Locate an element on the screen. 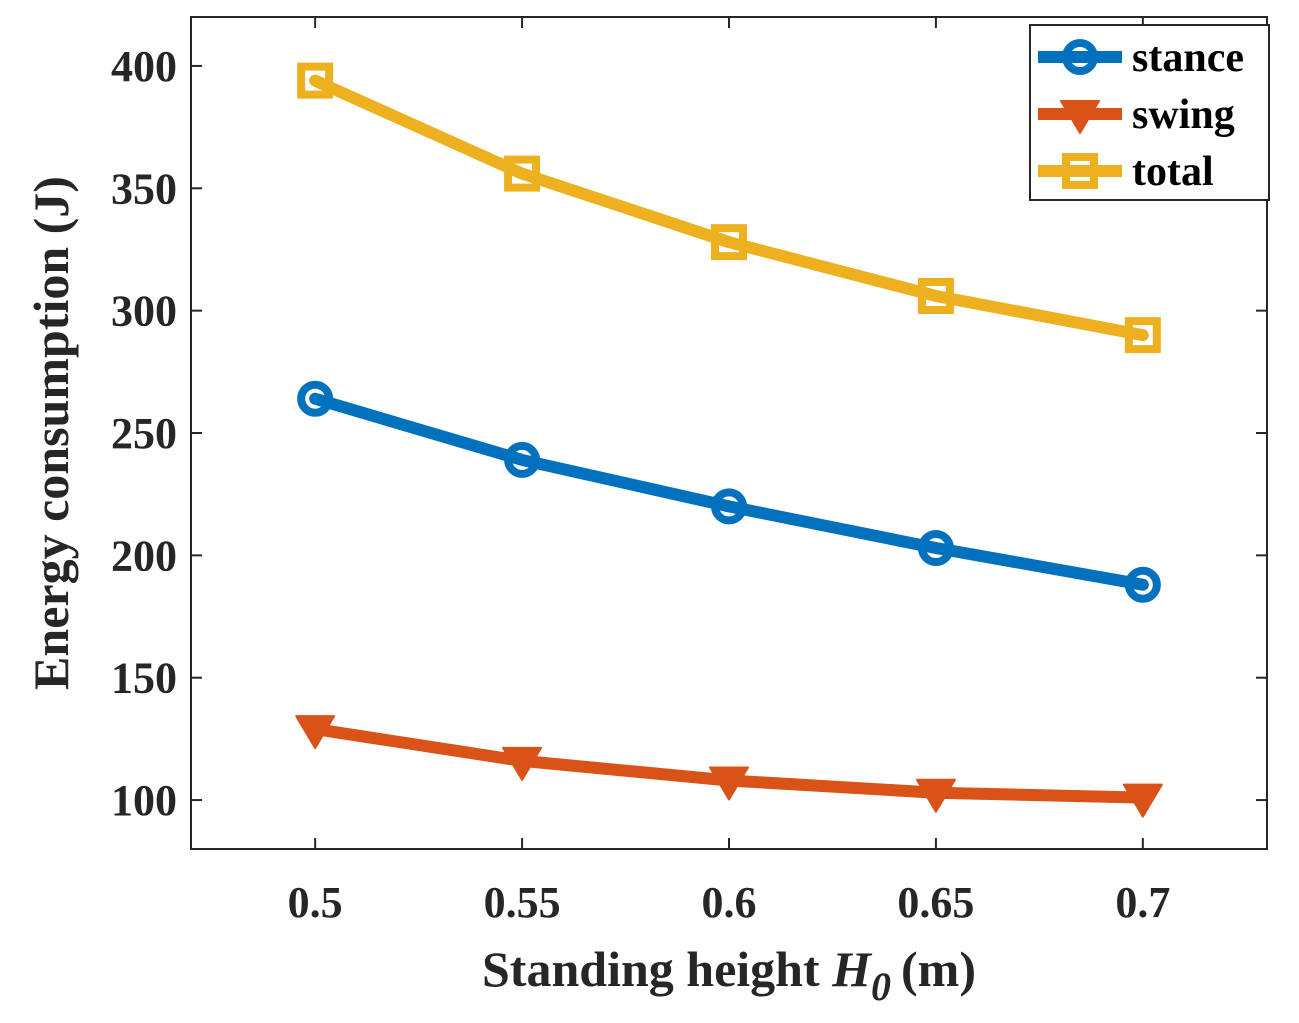 The width and height of the screenshot is (1299, 1023). x-axis-label-text: Standing height is located at coordinates (651, 969).